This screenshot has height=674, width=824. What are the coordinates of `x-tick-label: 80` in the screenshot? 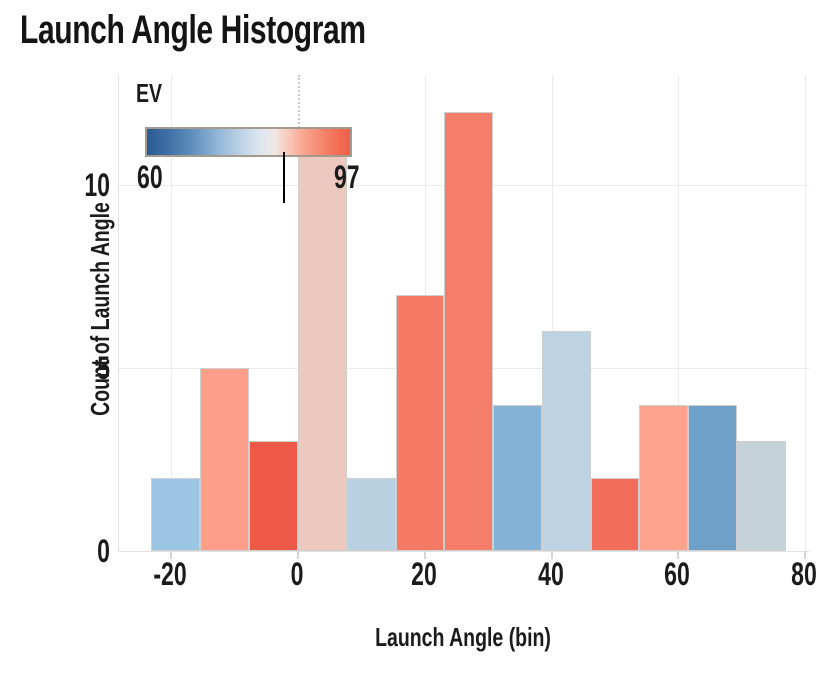 It's located at (804, 574).